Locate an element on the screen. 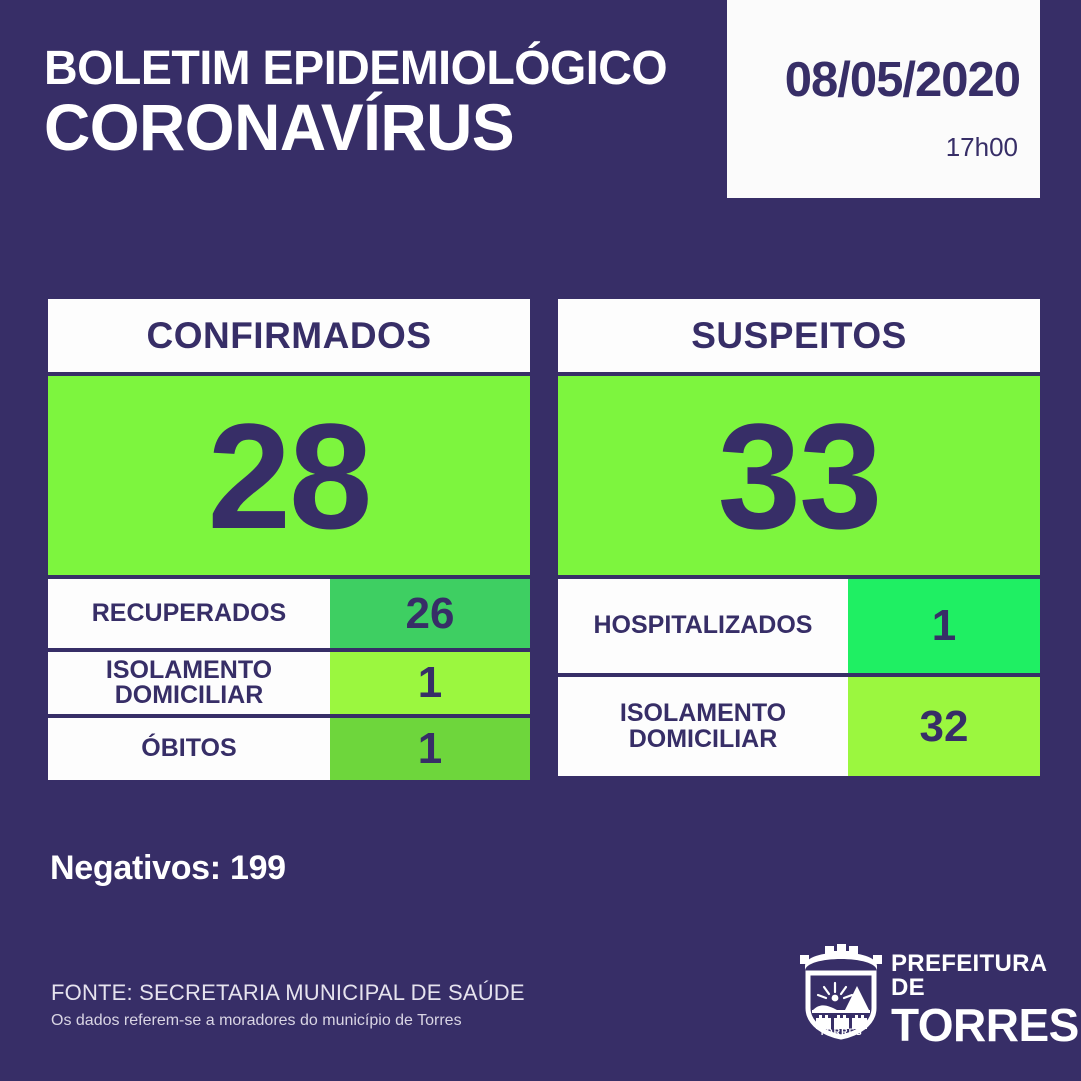 Image resolution: width=1081 pixels, height=1081 pixels. table-row: ÓBITOS 1 is located at coordinates (289, 749).